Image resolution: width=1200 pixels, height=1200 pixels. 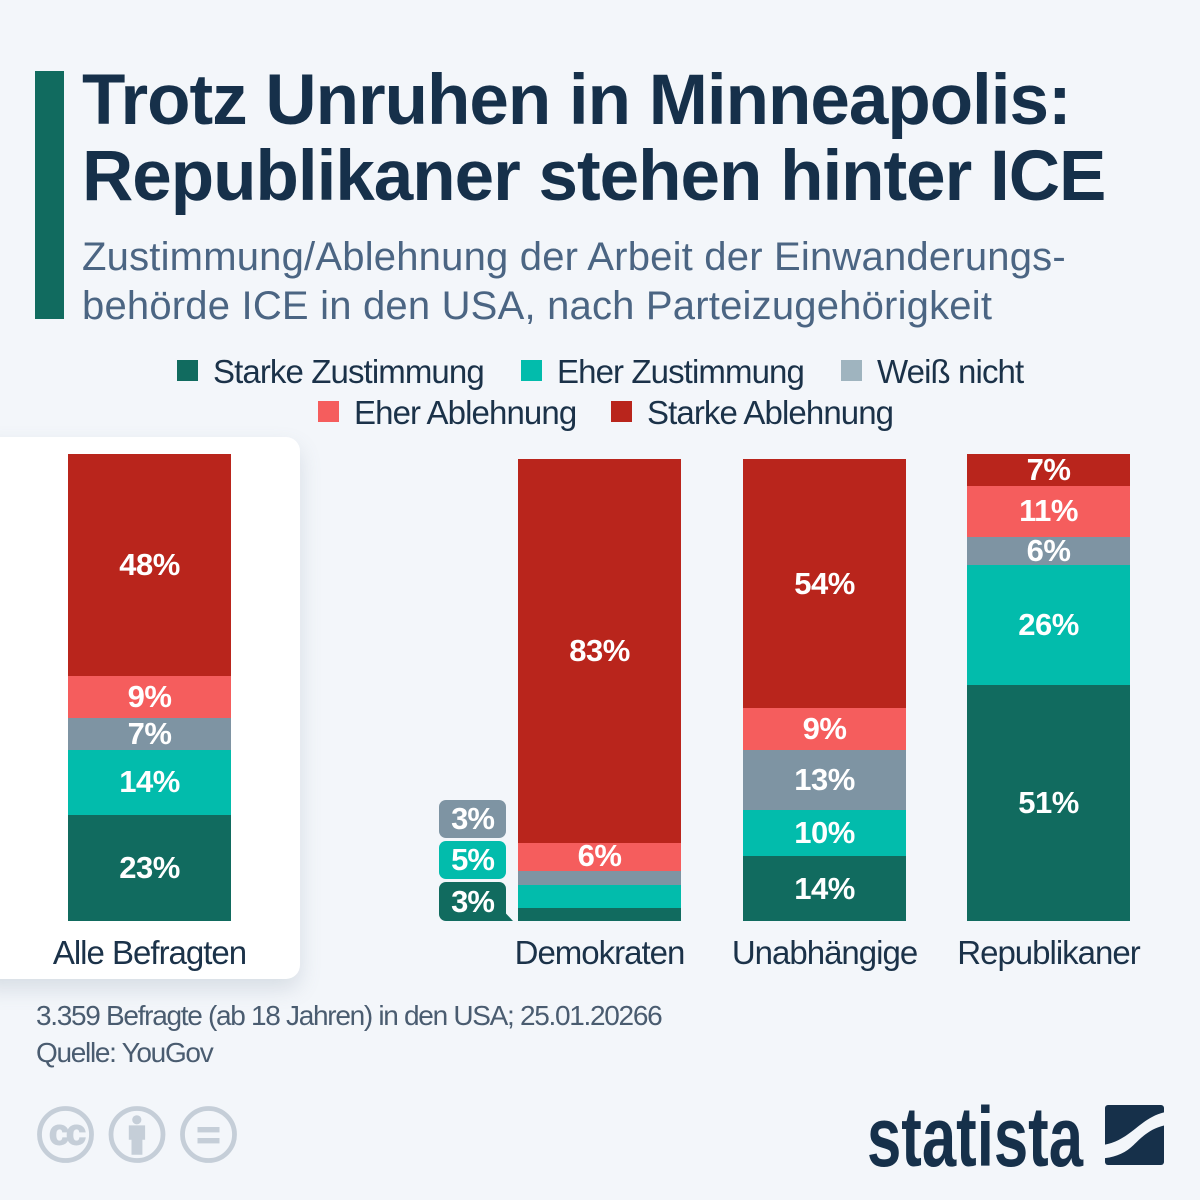 I want to click on svg-text: statista, so click(x=975, y=1132).